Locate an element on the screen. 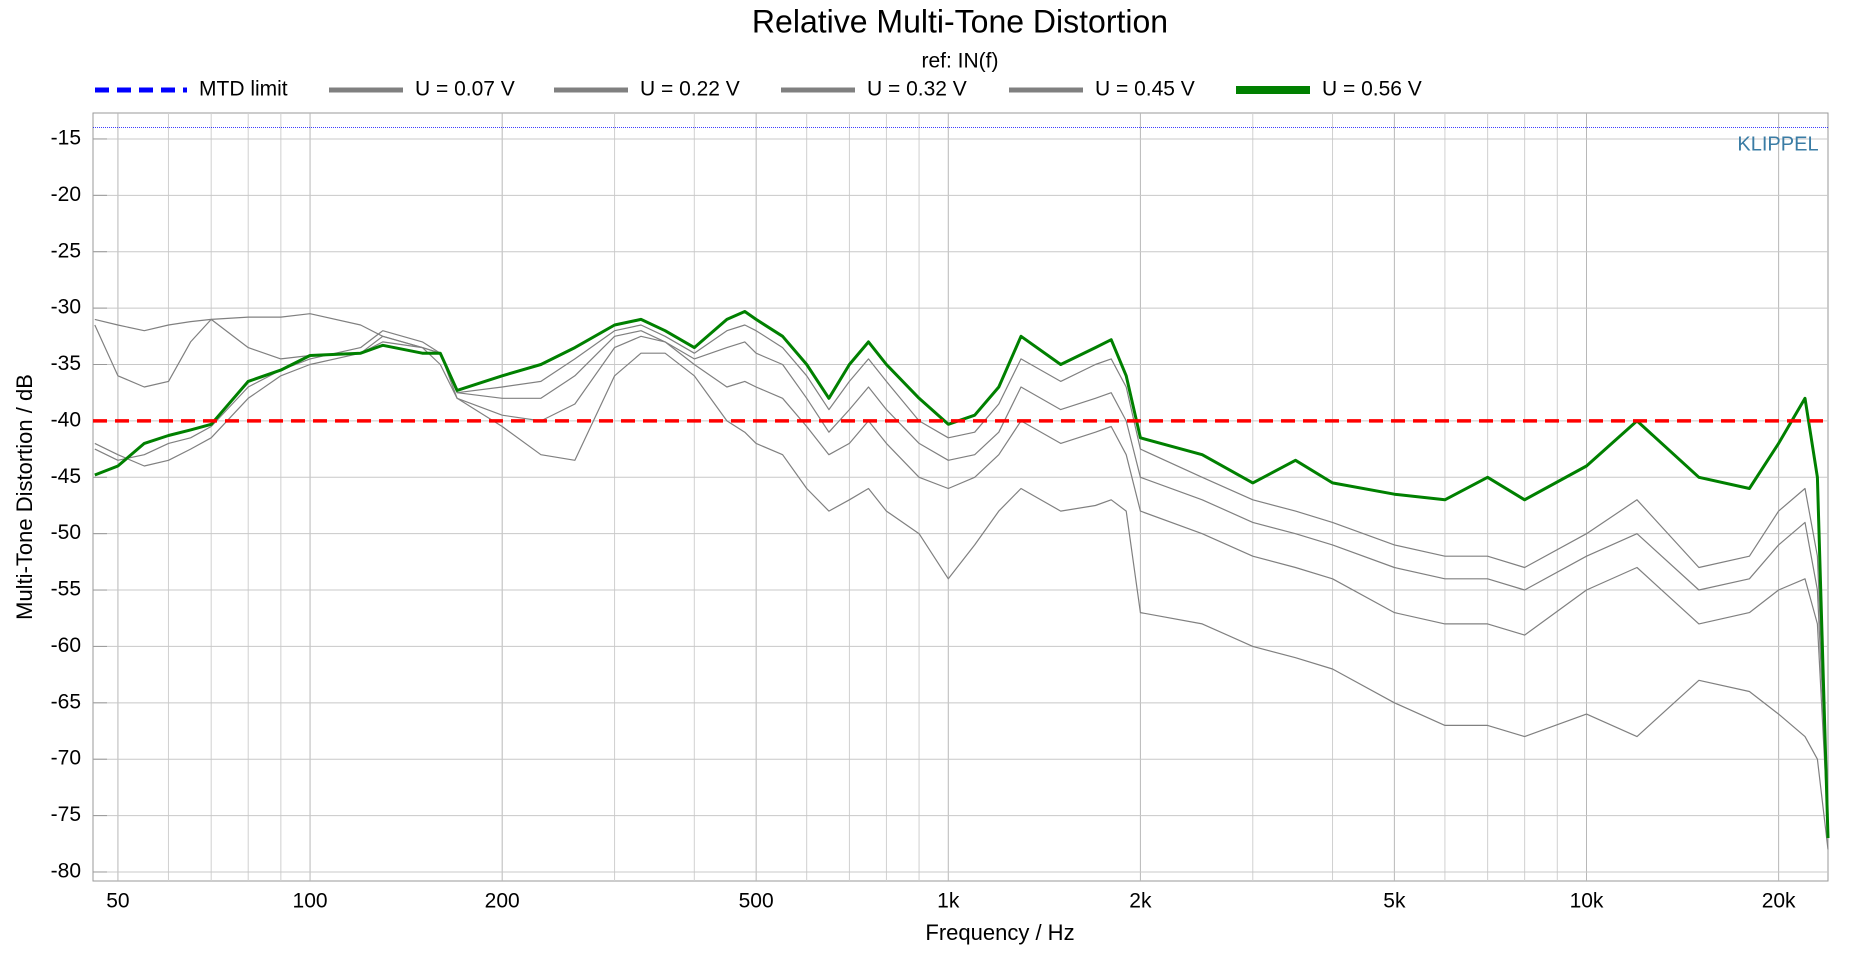 The image size is (1861, 955). y-tick-label: -70 is located at coordinates (66, 758).